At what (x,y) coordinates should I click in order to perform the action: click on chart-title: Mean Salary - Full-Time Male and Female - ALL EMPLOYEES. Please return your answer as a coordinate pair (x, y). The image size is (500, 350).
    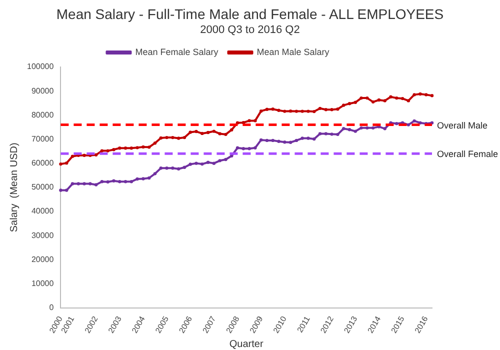
    Looking at the image, I should click on (250, 14).